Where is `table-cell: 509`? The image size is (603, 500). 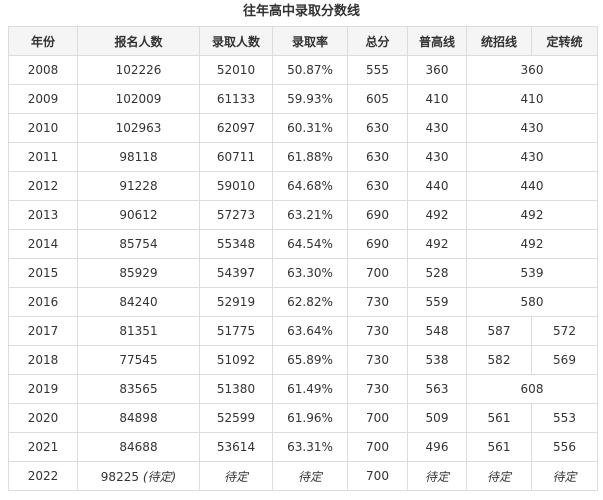 table-cell: 509 is located at coordinates (437, 418).